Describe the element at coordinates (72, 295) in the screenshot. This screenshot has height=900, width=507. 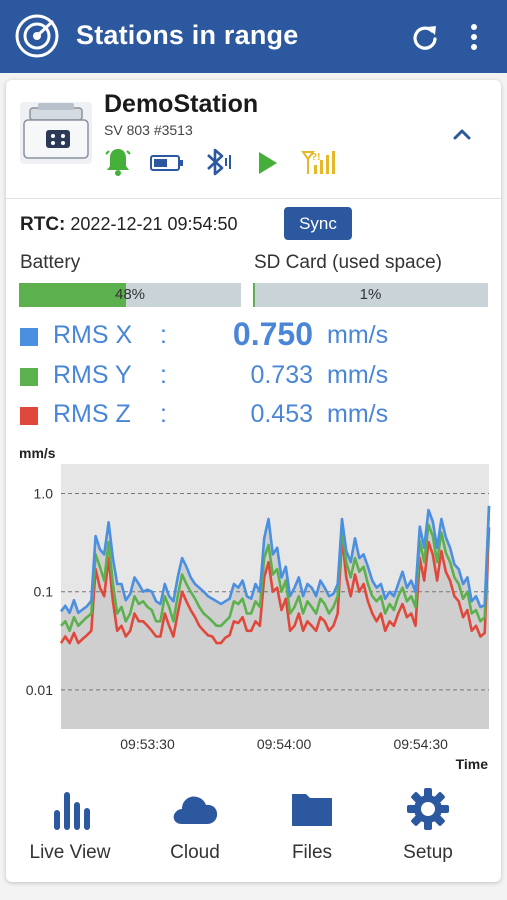
I see `battery-bar-fill` at that location.